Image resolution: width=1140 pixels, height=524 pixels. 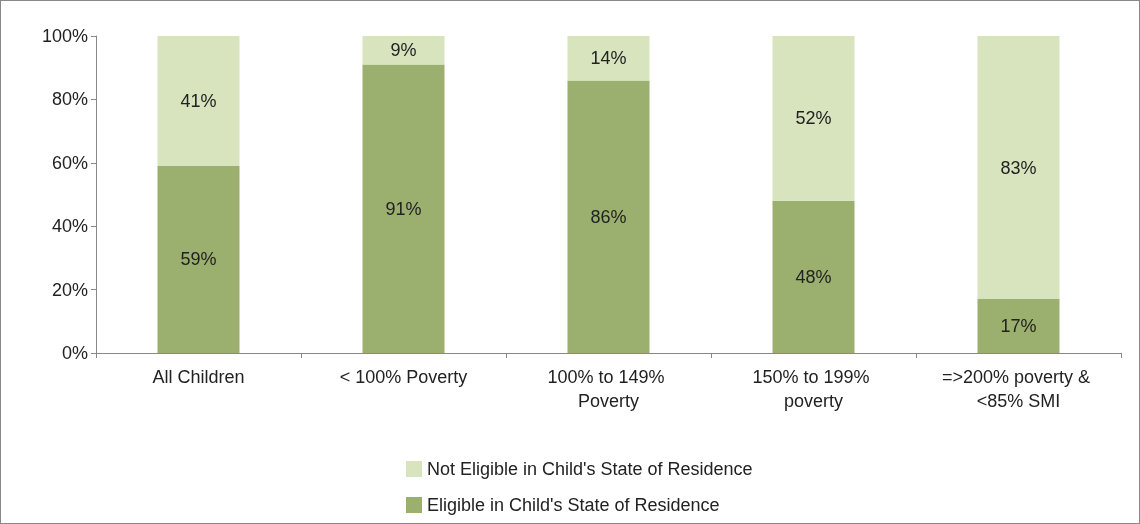 I want to click on y-tick-label: 80%, so click(x=69, y=99).